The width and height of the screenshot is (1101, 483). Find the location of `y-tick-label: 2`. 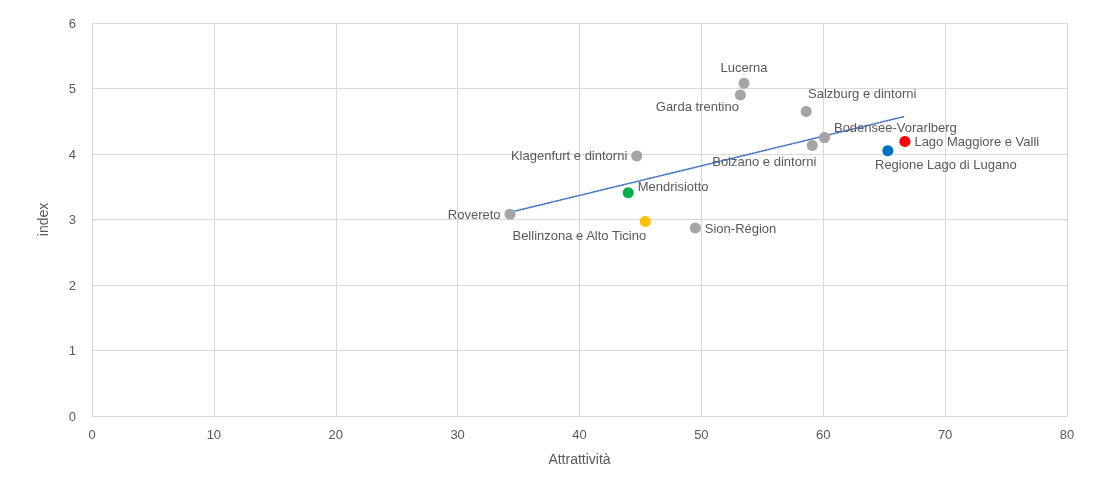

y-tick-label: 2 is located at coordinates (72, 285).